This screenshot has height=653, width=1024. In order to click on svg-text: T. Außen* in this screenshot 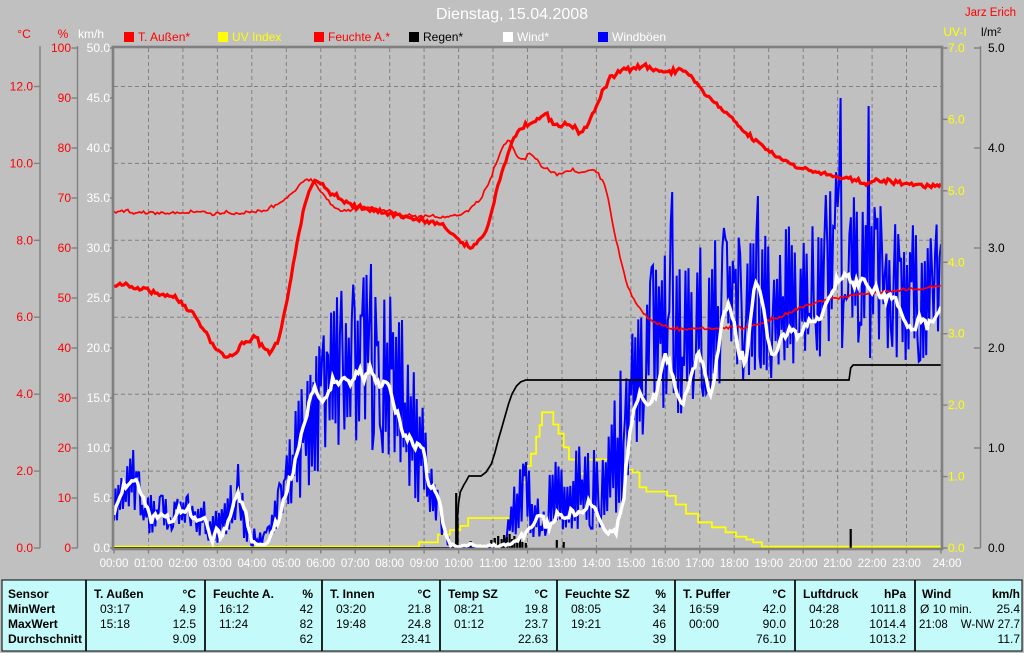, I will do `click(164, 37)`.